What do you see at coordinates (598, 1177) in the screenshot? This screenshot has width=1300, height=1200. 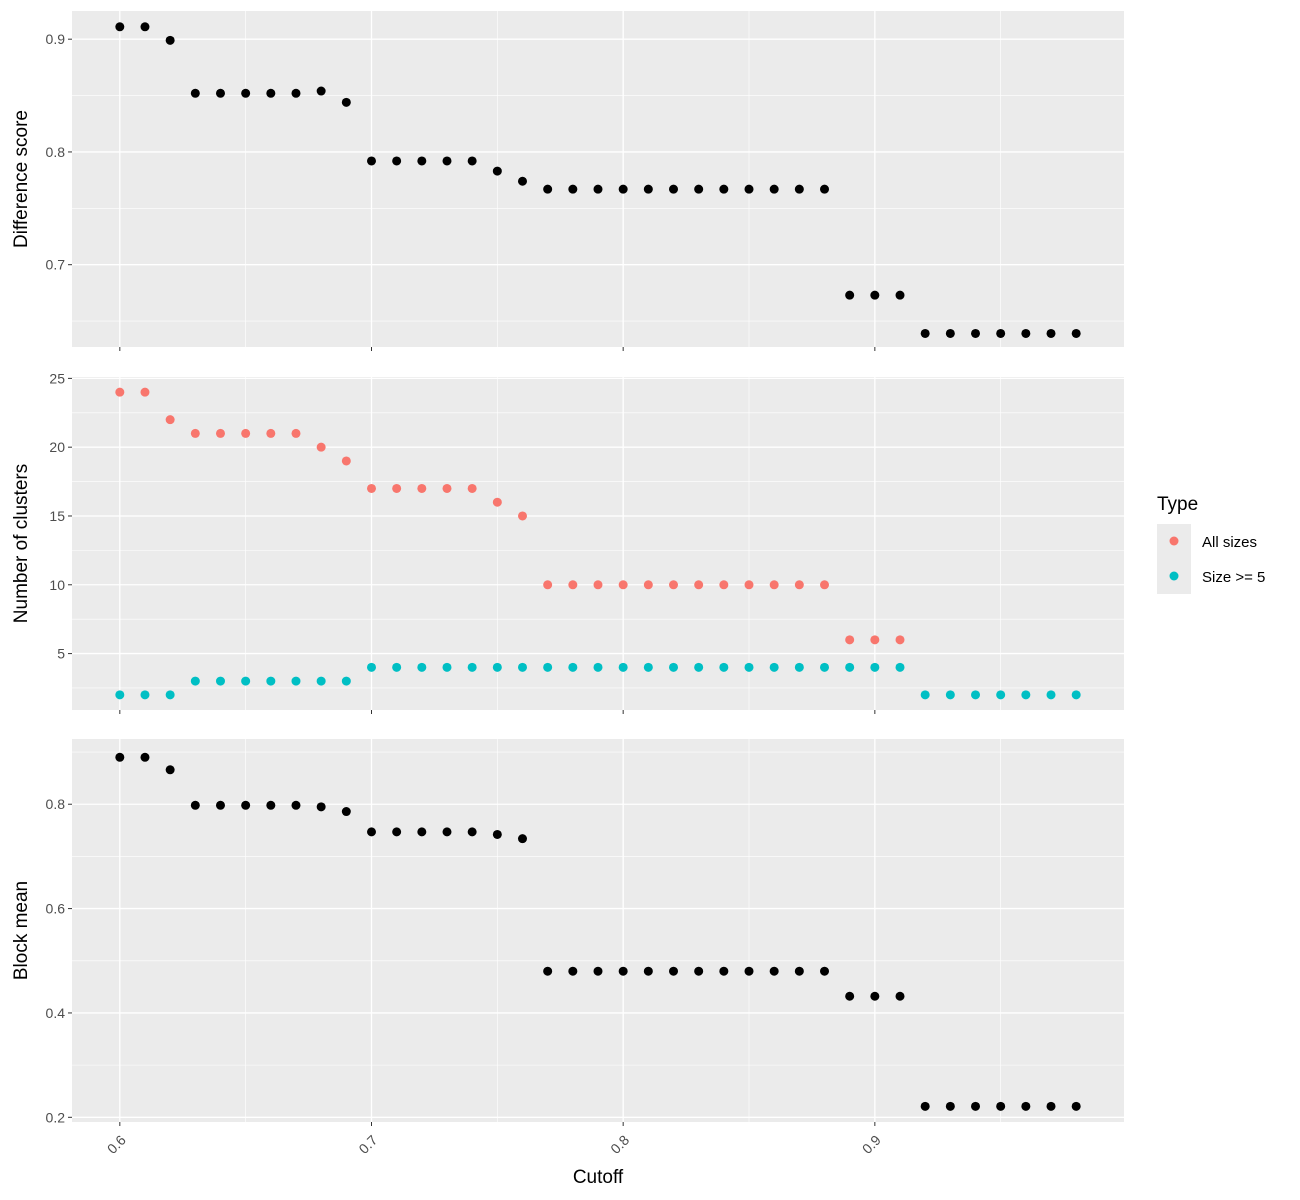 I see `x-axis-title: Cutoff` at bounding box center [598, 1177].